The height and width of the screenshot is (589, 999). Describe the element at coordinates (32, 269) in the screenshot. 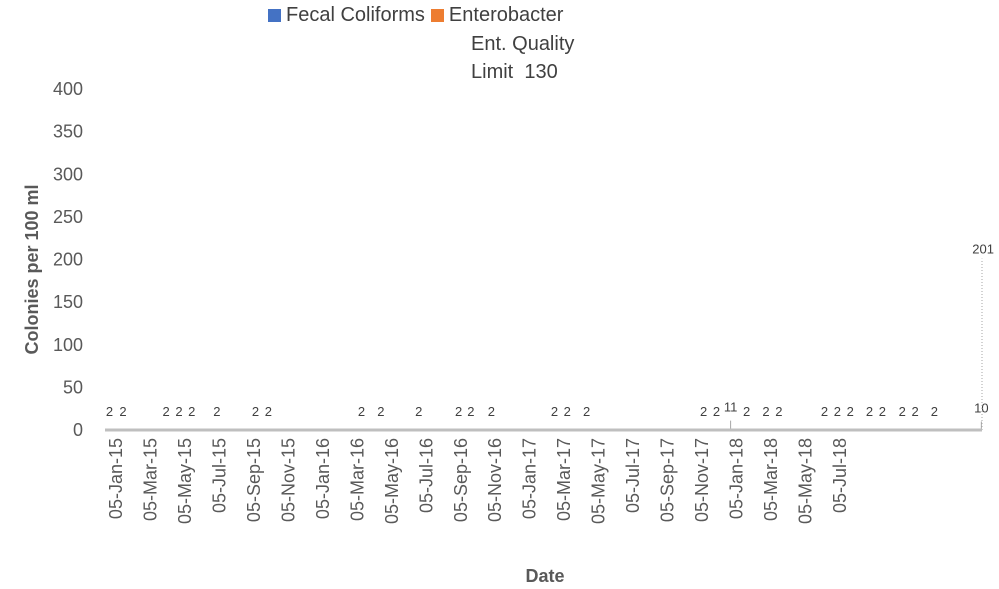

I see `y-axis-title: Colonies per 100 ml` at that location.